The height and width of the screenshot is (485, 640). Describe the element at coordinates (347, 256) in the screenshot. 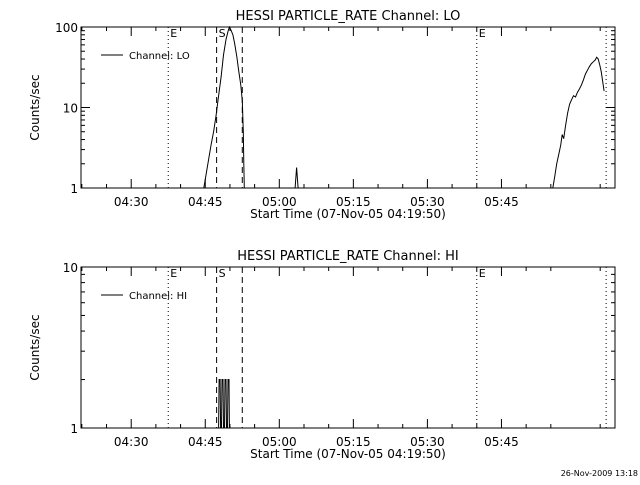

I see `chart-title-hi: HESSI PARTICLE_RATE Channel: HI` at that location.